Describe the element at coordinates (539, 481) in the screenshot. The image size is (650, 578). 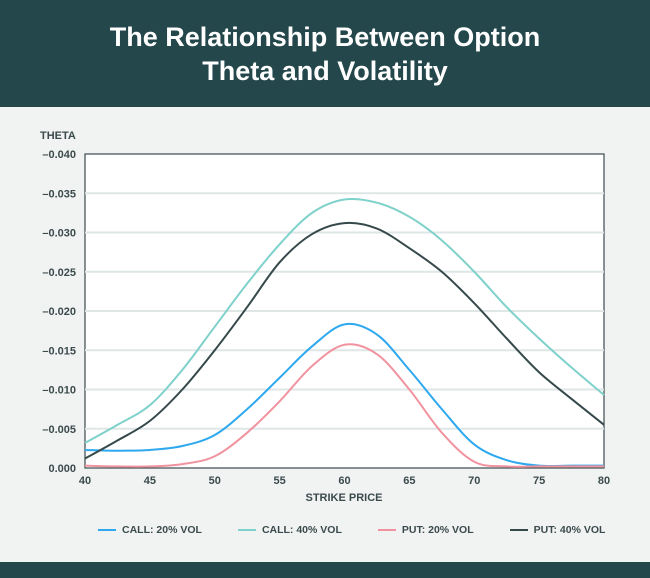
I see `x-tick-label: 75` at that location.